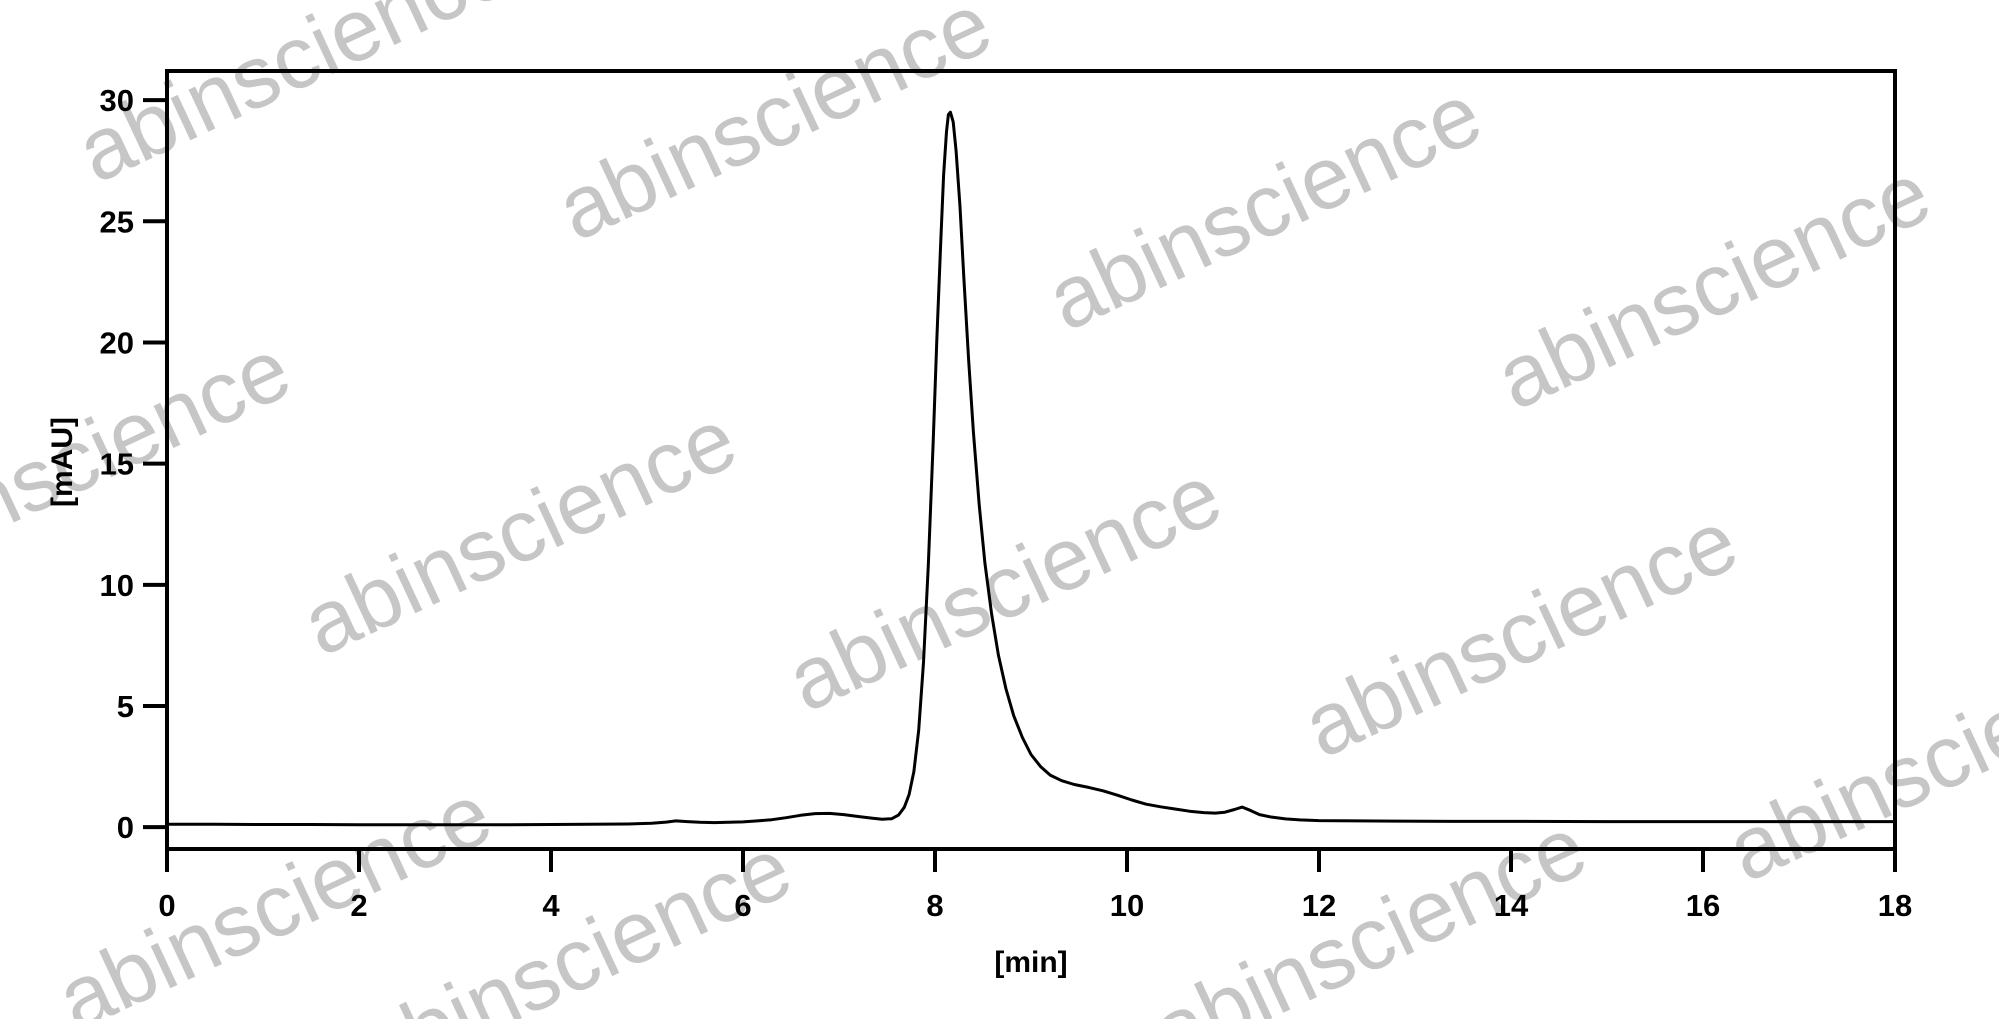 This screenshot has height=1019, width=1999. Describe the element at coordinates (125, 706) in the screenshot. I see `y-tick-label: 5` at that location.